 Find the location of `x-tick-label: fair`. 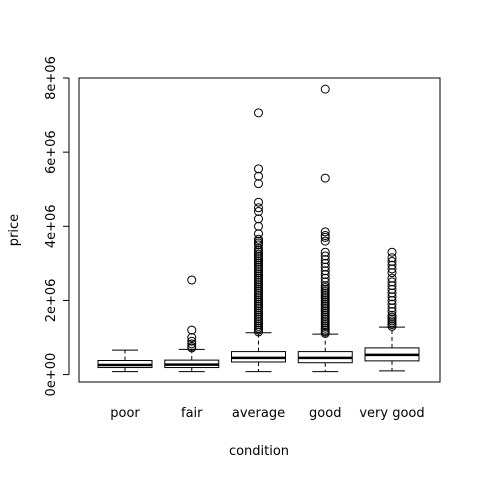

x-tick-label: fair is located at coordinates (192, 413).